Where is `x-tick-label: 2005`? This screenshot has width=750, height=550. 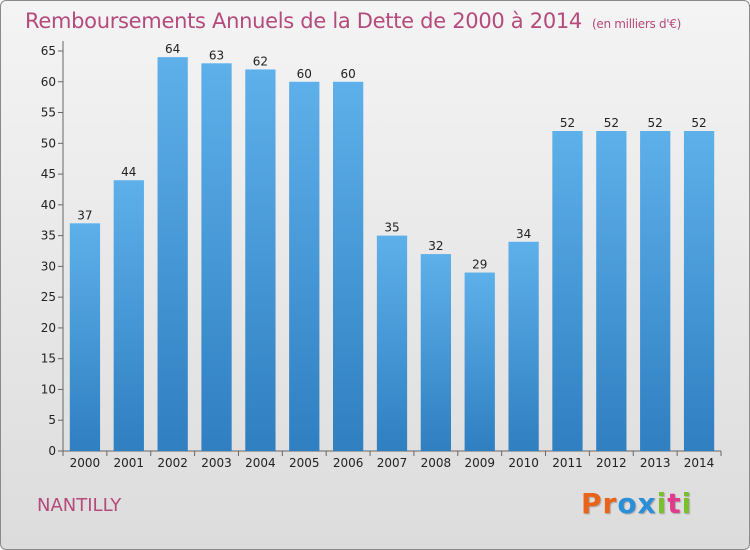 x-tick-label: 2005 is located at coordinates (304, 463).